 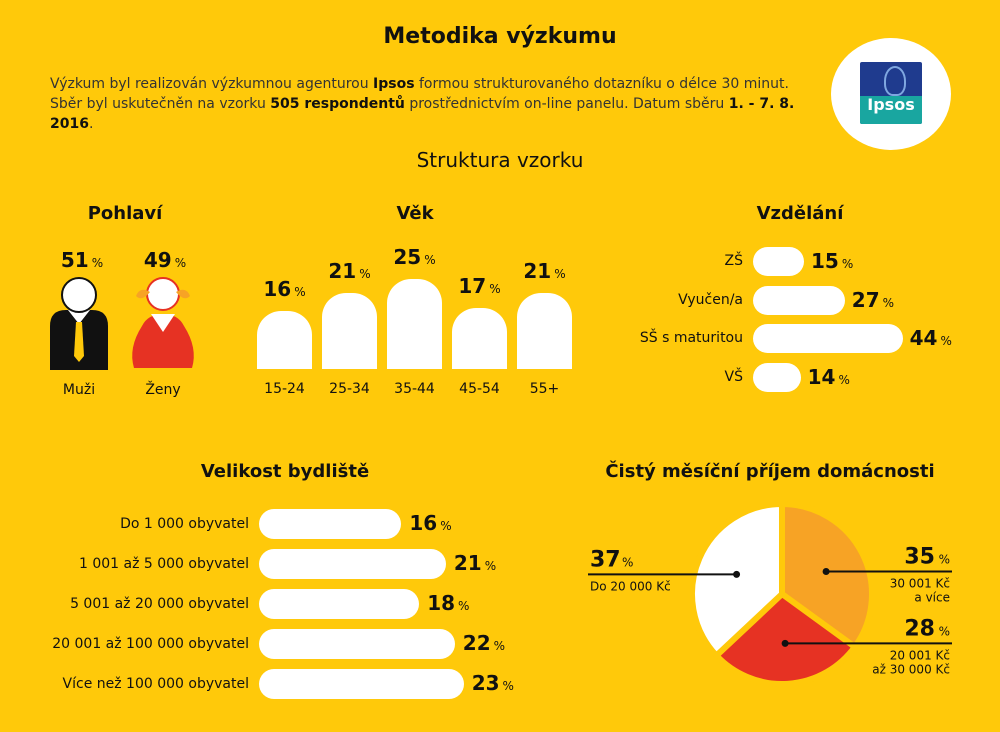 What do you see at coordinates (500, 160) in the screenshot?
I see `section-subtitle: Struktura vzorku` at bounding box center [500, 160].